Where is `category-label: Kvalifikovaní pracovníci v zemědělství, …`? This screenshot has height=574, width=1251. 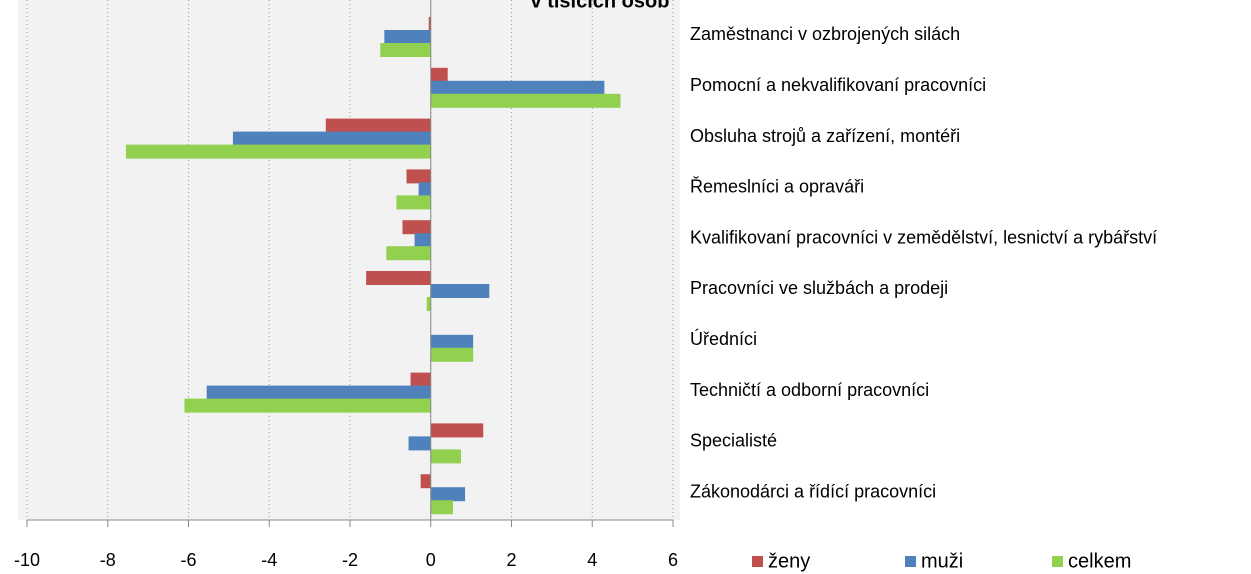 category-label: Kvalifikovaní pracovníci v zemědělství, … is located at coordinates (923, 237).